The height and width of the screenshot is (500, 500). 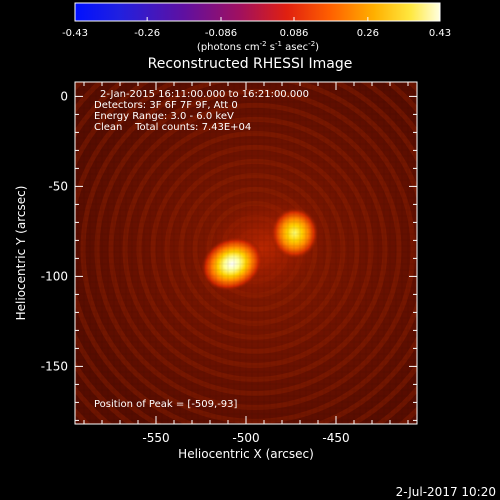 What do you see at coordinates (54, 276) in the screenshot?
I see `y-tick-label: -100` at bounding box center [54, 276].